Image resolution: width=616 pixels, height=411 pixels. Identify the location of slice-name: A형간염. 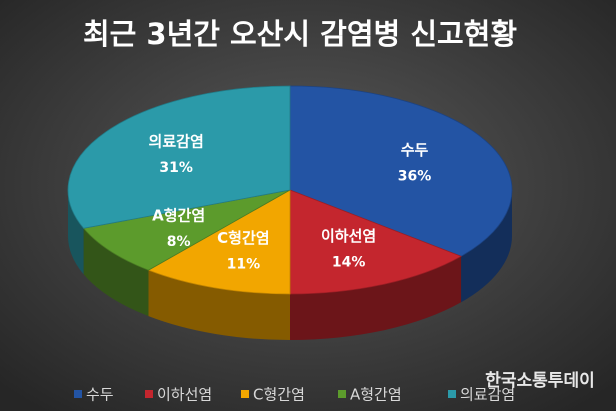
(178, 215).